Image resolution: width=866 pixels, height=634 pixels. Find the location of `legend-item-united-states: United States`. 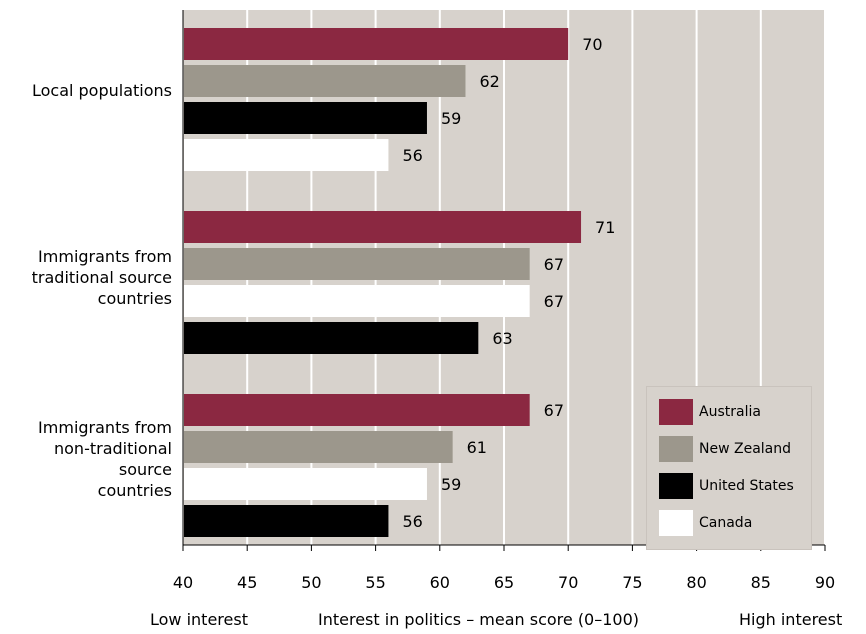

legend-item-united-states: United States is located at coordinates (726, 486).